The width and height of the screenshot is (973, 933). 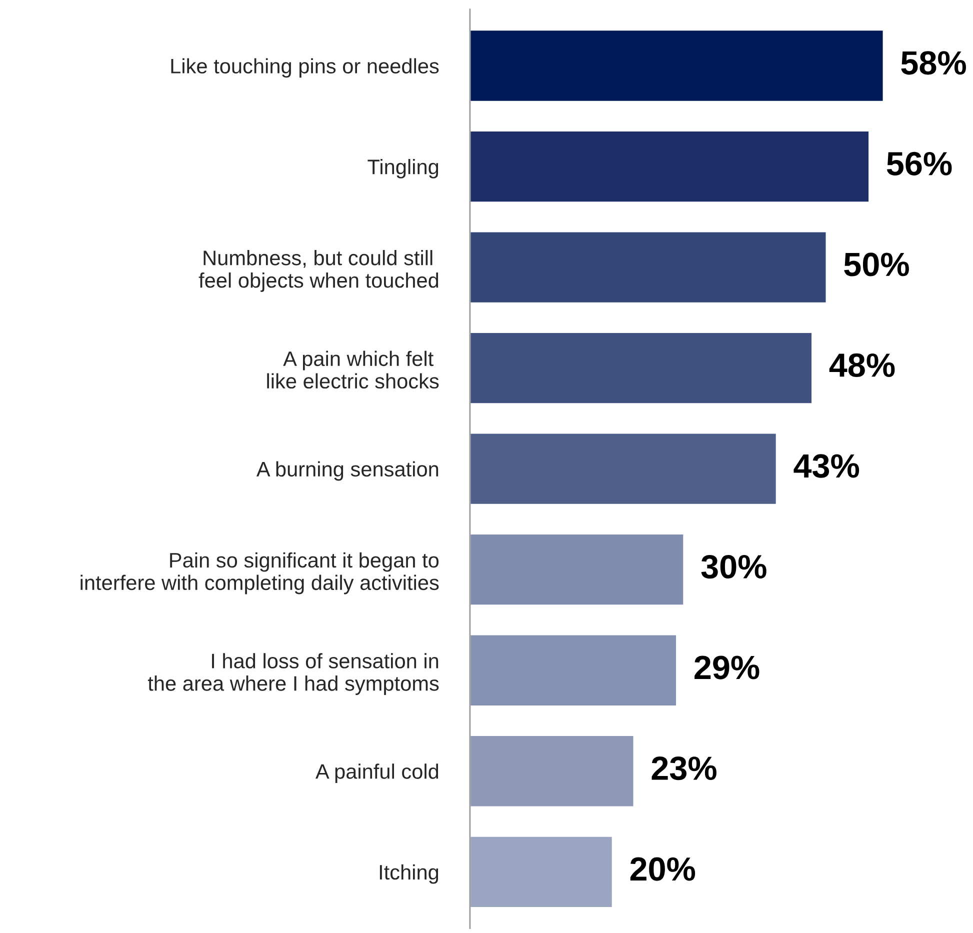 What do you see at coordinates (733, 566) in the screenshot?
I see `data-label: 30%` at bounding box center [733, 566].